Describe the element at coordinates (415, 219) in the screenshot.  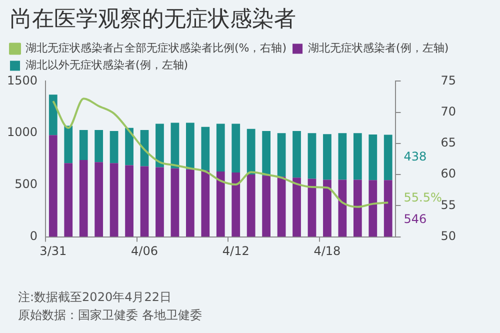
I see `data-label: 546` at that location.